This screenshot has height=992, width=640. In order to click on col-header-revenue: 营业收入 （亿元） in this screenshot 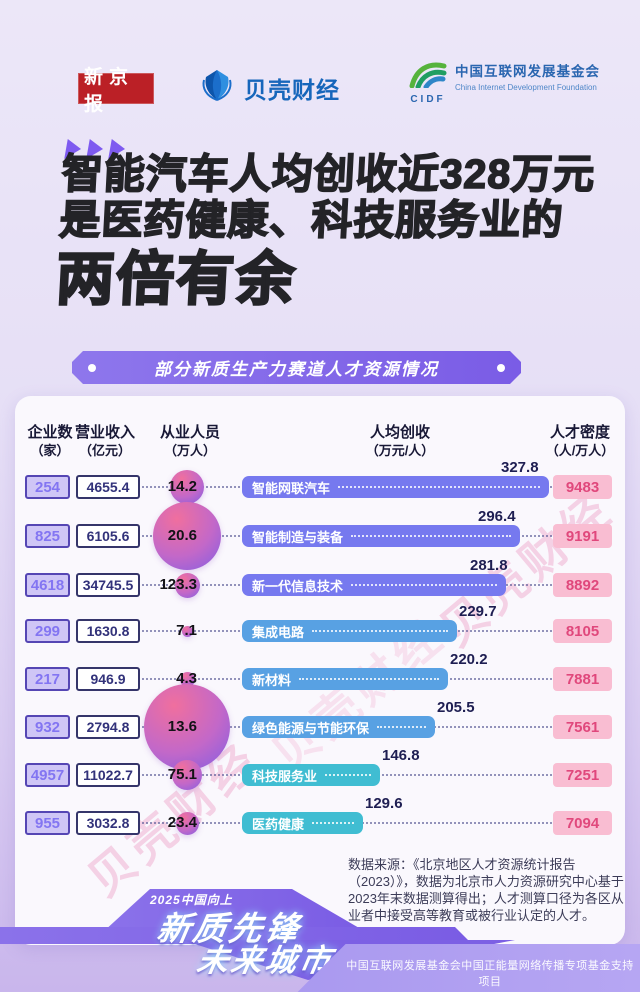, I will do `click(104, 441)`.